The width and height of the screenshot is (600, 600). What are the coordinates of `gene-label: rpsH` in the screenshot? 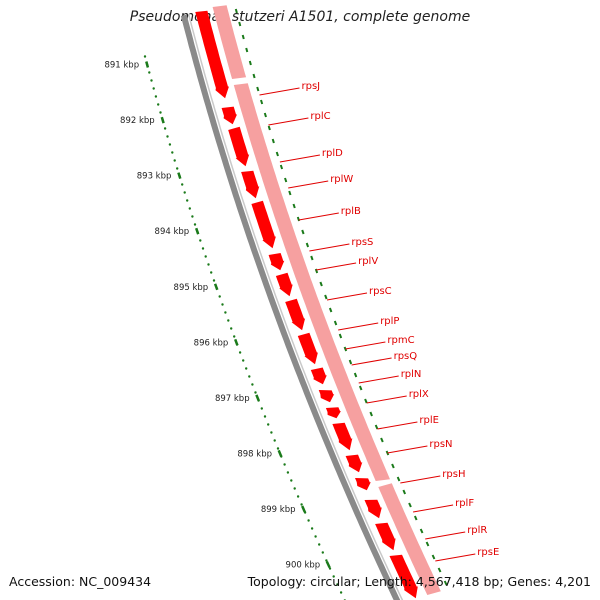 It's located at (453, 474).